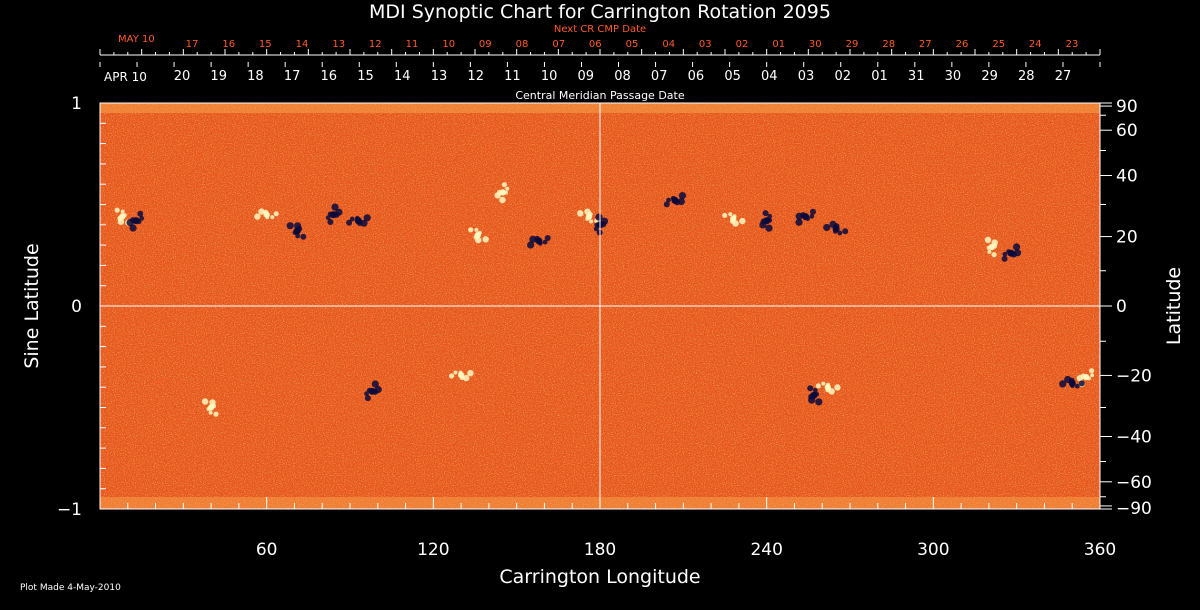  Describe the element at coordinates (485, 44) in the screenshot. I see `next-cr-date: 09` at that location.